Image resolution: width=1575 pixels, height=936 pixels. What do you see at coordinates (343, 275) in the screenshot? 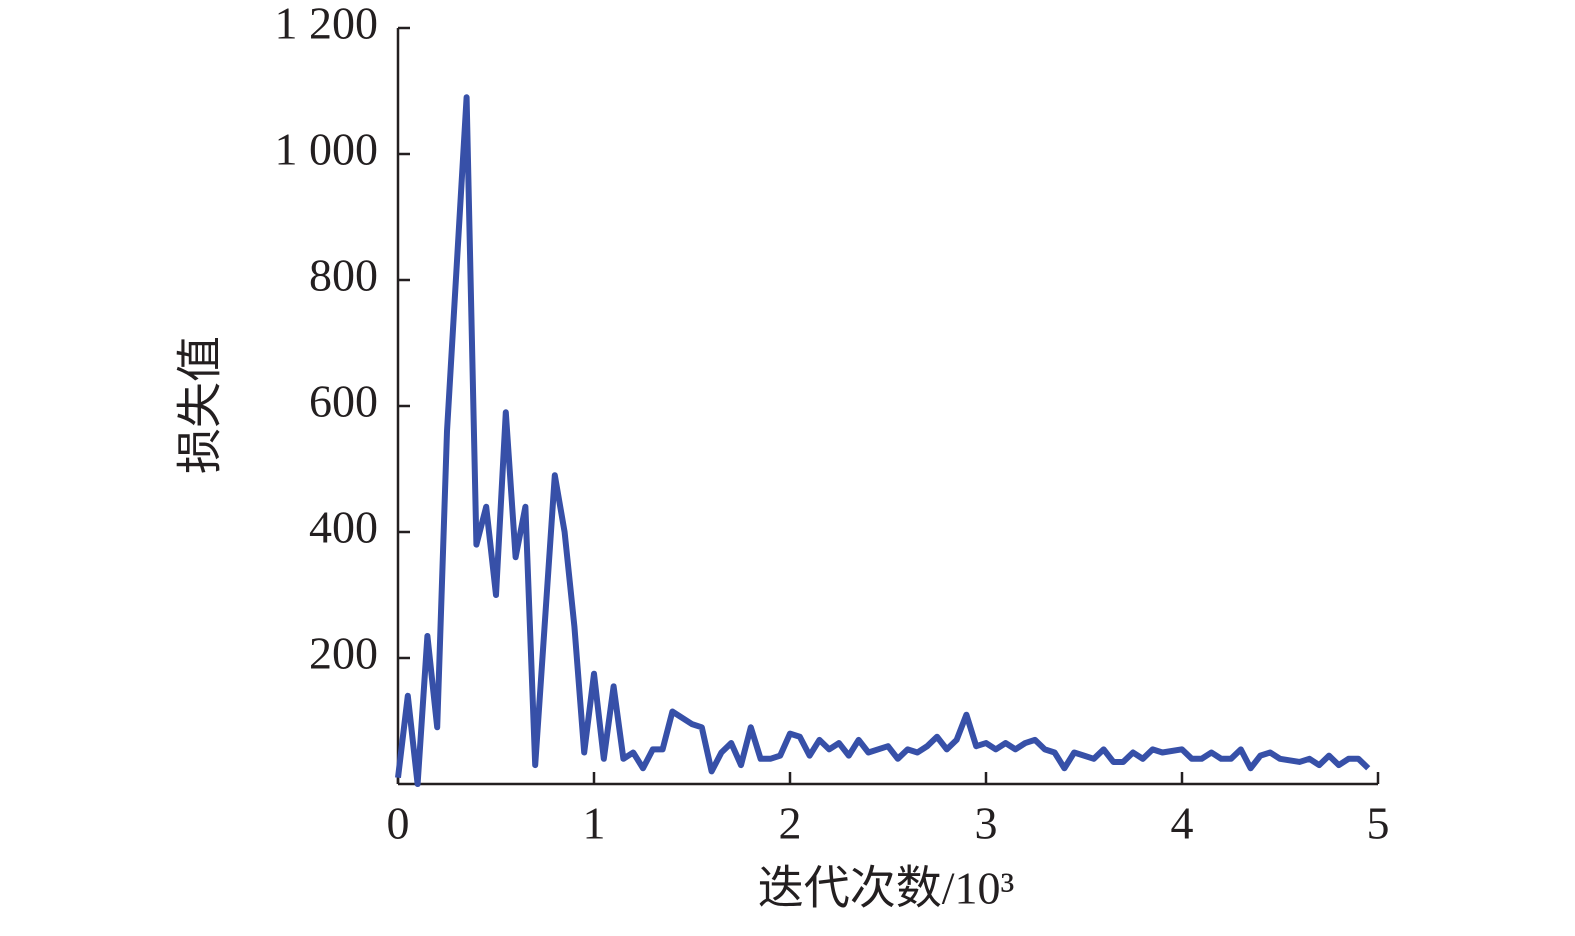
I see `y-tick-label: 800` at bounding box center [343, 275].